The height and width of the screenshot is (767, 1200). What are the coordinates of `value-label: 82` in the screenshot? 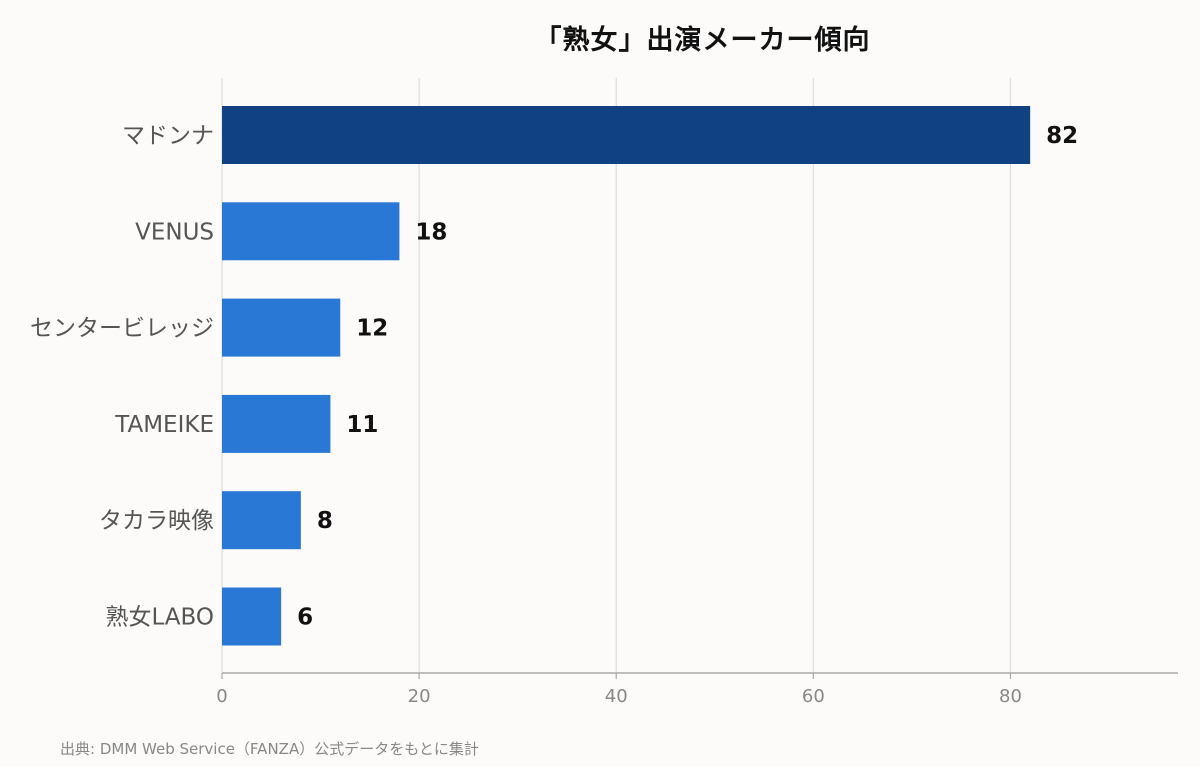 It's located at (1062, 136).